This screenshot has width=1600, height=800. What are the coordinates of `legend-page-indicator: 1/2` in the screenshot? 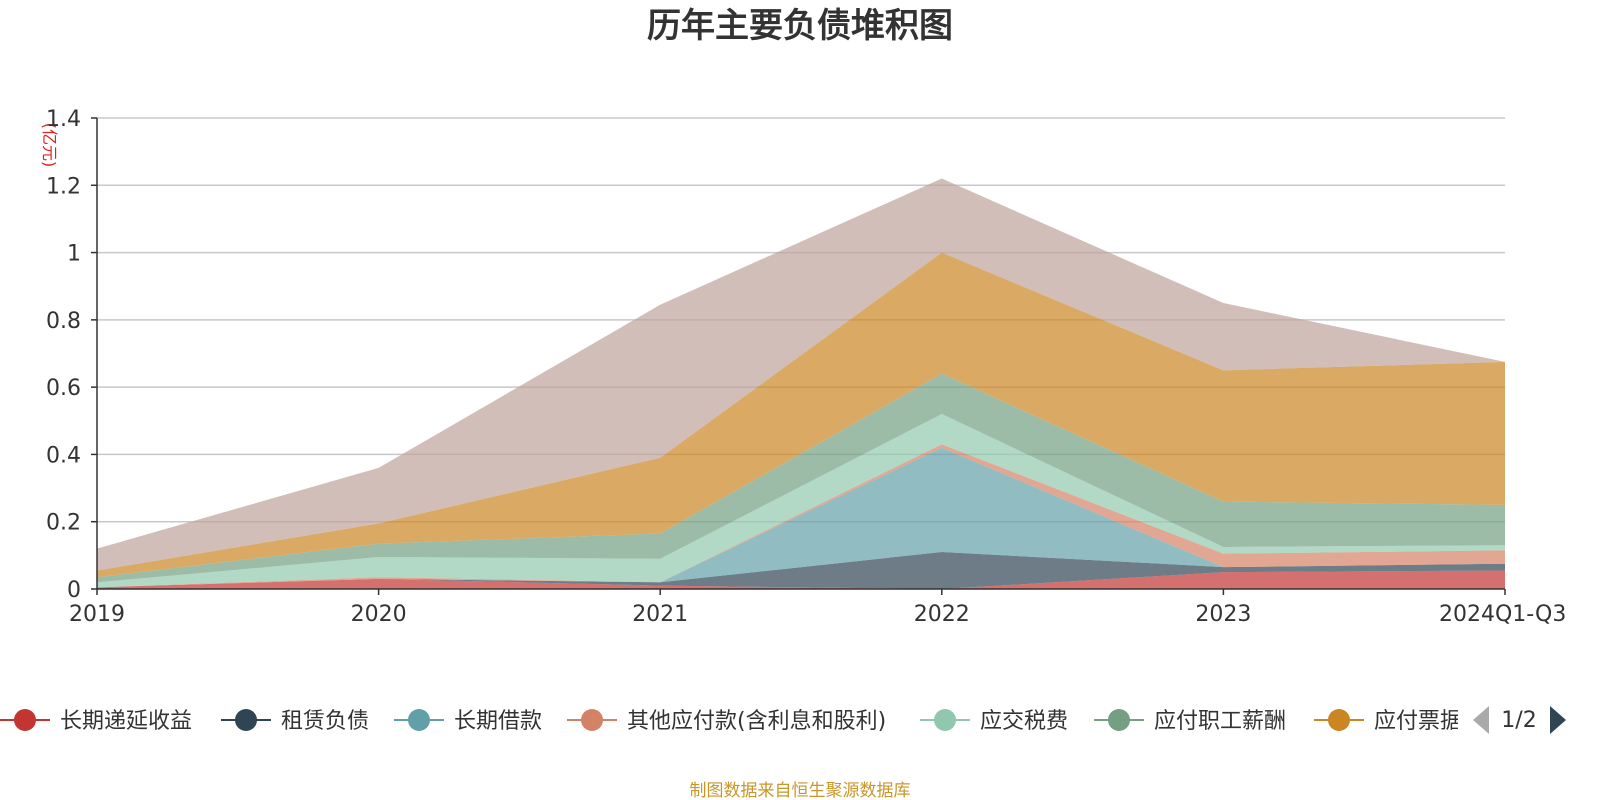 It's located at (1518, 720).